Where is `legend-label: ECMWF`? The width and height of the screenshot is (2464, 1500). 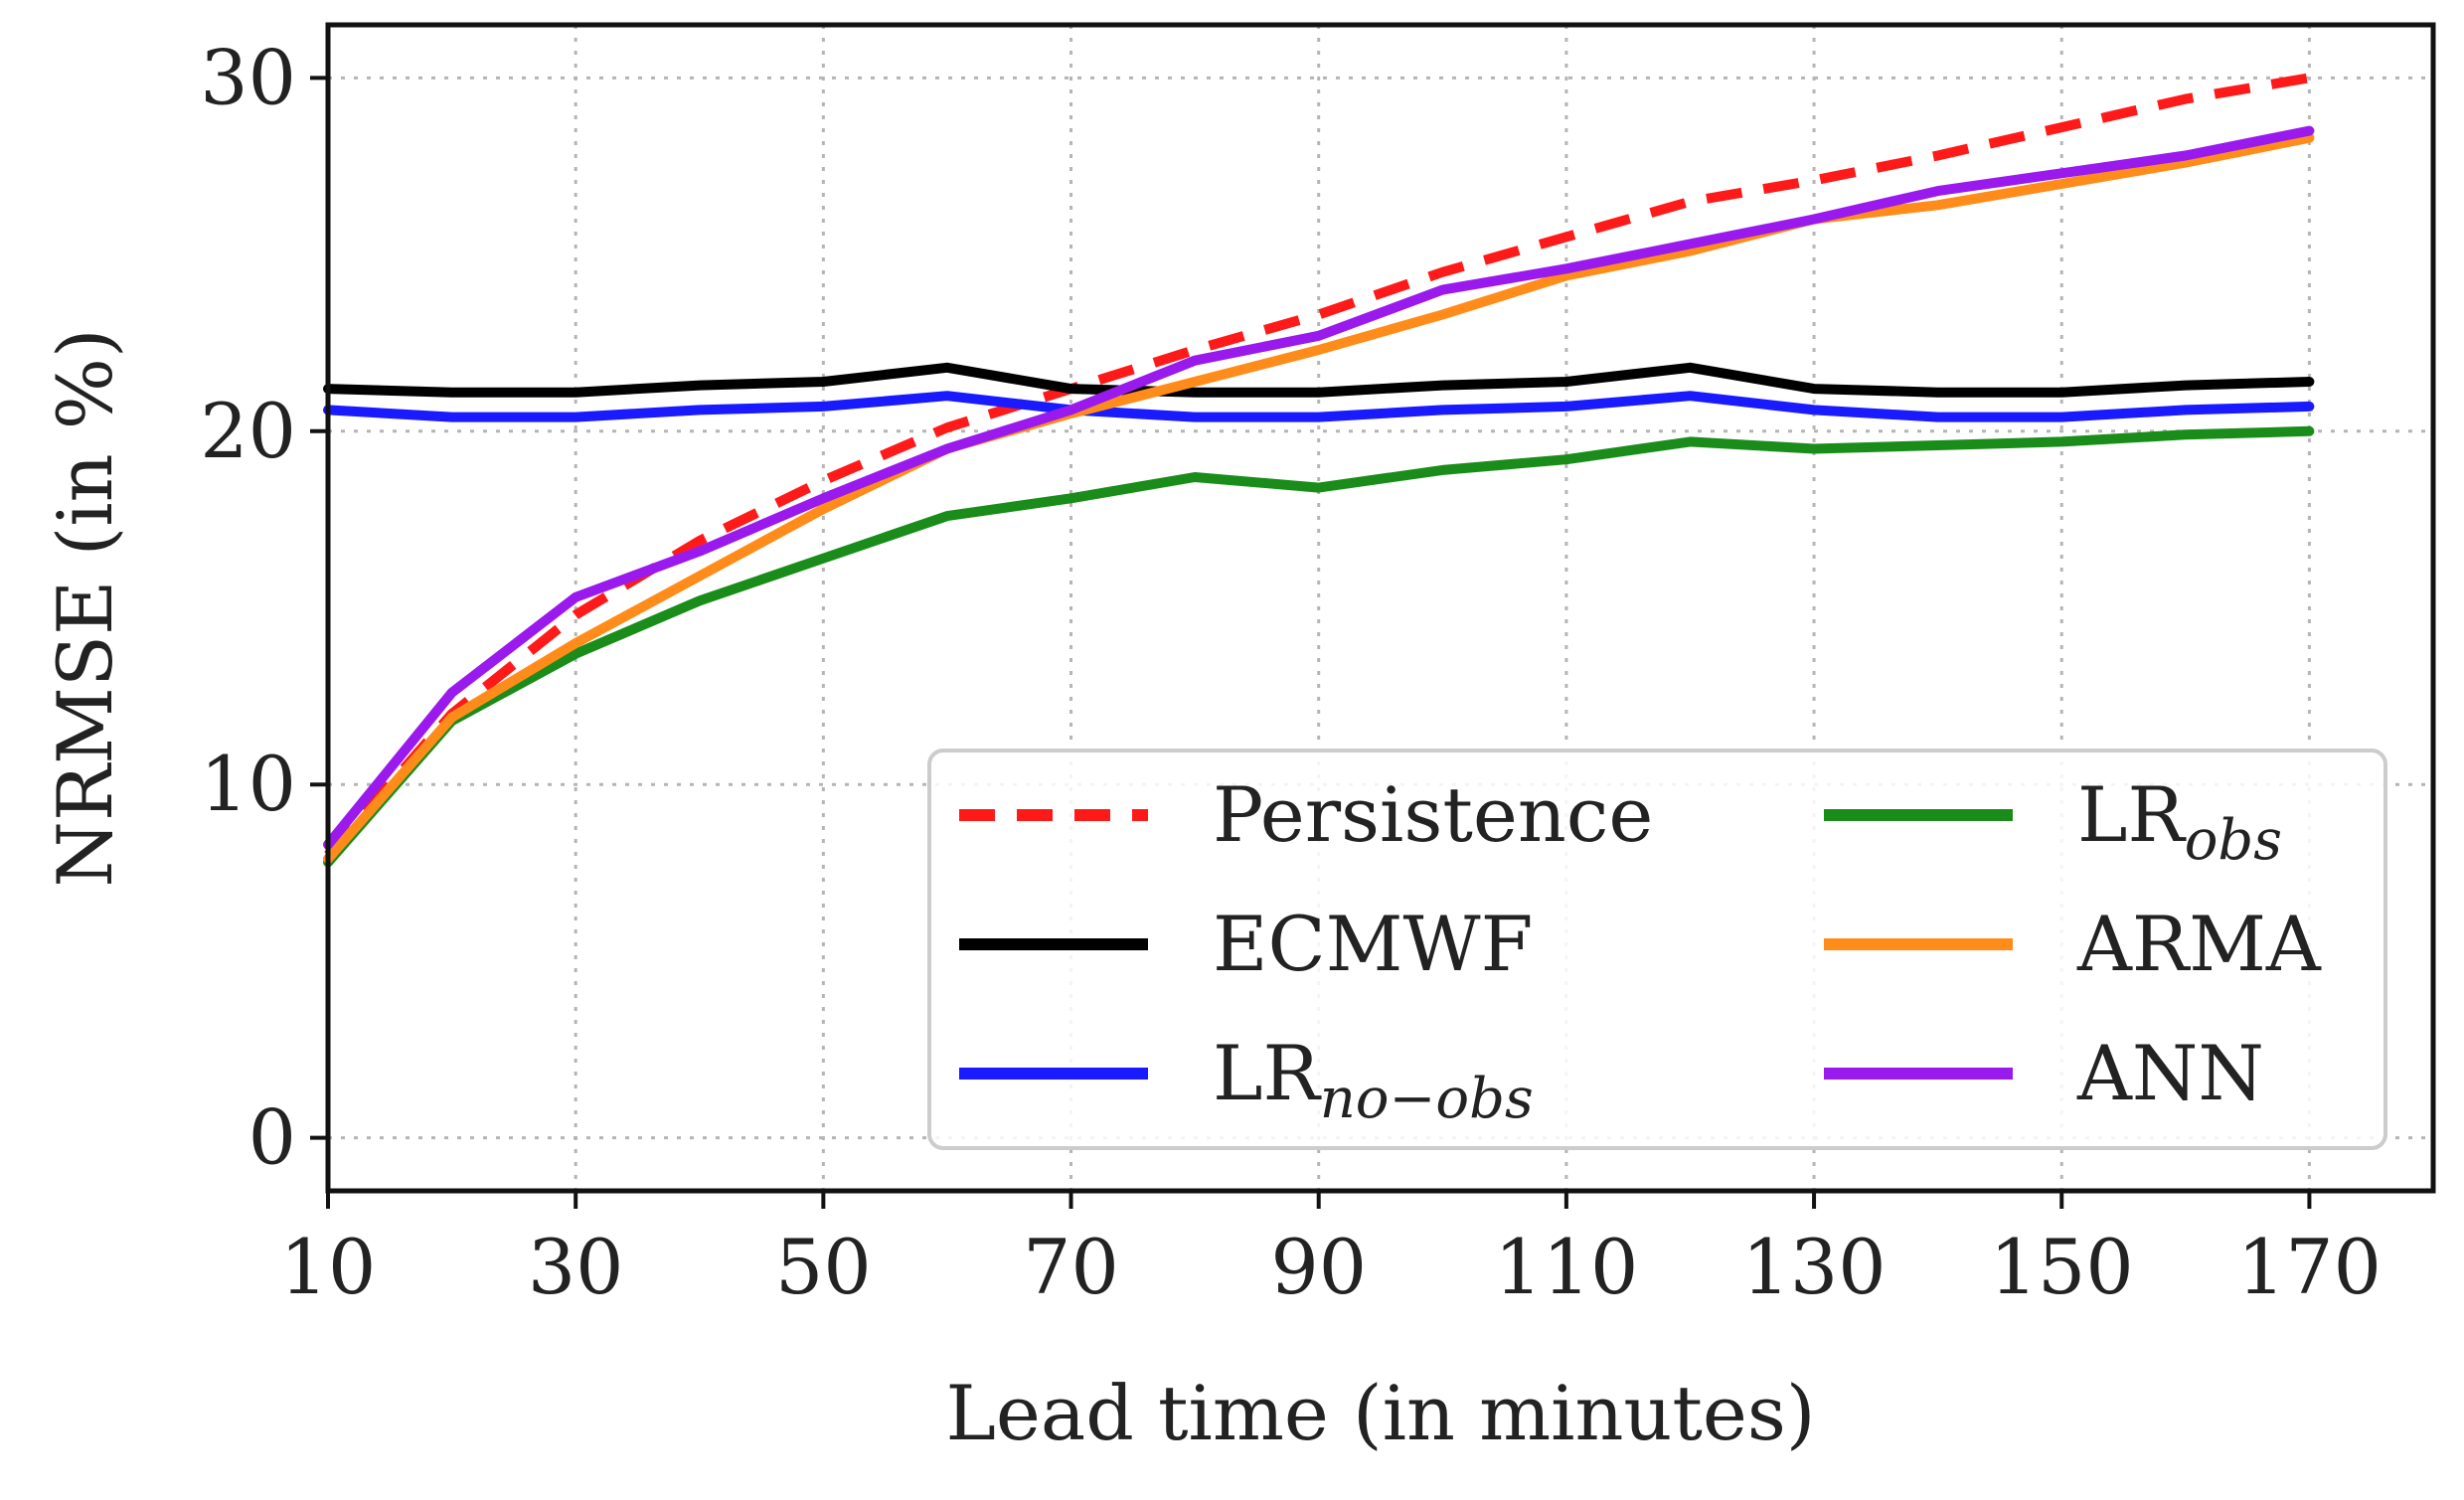 legend-label: ECMWF is located at coordinates (1373, 944).